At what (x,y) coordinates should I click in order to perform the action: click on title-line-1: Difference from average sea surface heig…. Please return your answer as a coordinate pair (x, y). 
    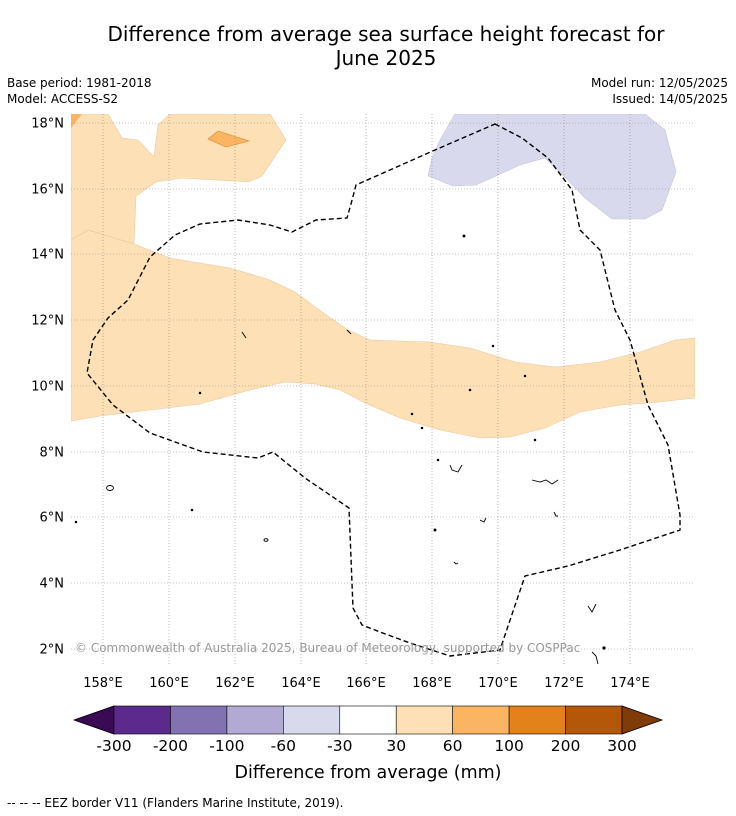
    Looking at the image, I should click on (386, 34).